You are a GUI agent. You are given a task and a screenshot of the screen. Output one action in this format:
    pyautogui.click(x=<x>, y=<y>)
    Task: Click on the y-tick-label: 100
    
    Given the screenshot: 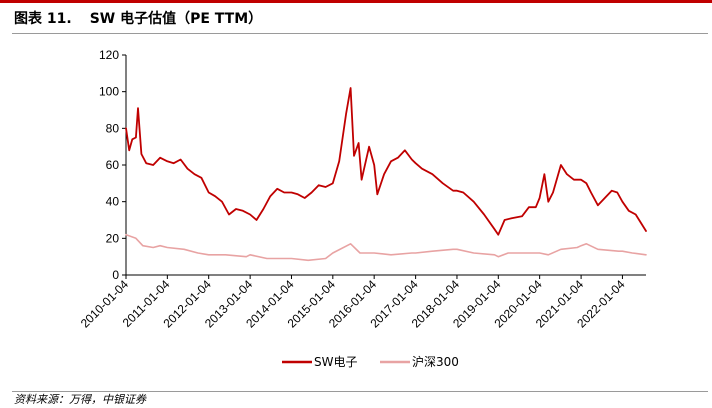 What is the action you would take?
    pyautogui.click(x=109, y=92)
    